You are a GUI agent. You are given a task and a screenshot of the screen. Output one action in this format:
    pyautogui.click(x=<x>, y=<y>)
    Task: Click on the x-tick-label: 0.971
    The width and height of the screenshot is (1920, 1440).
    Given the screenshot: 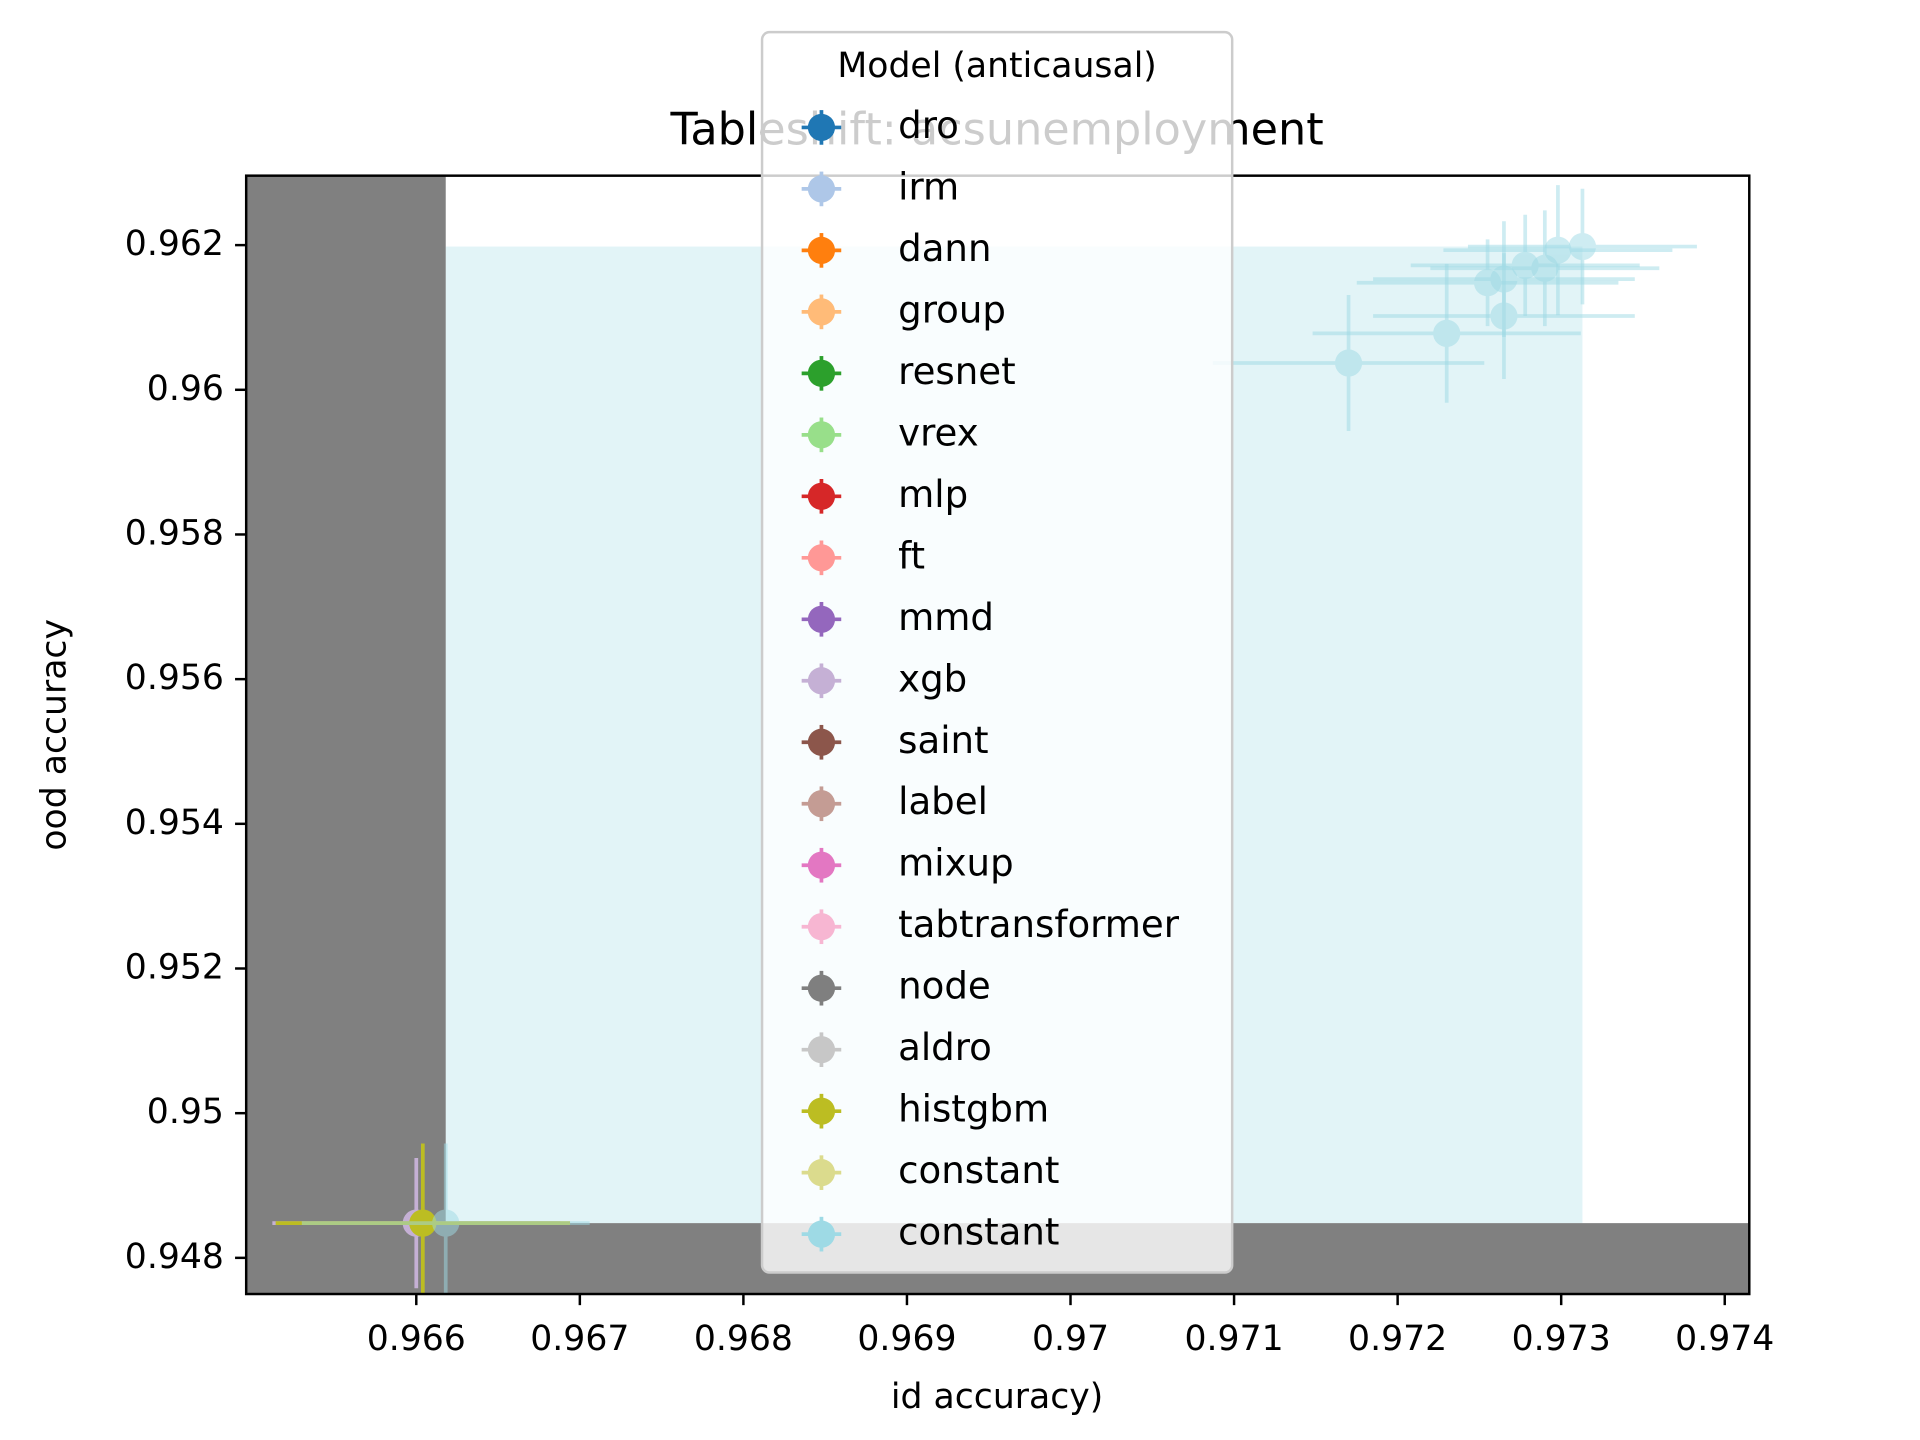 What is the action you would take?
    pyautogui.click(x=1234, y=1339)
    